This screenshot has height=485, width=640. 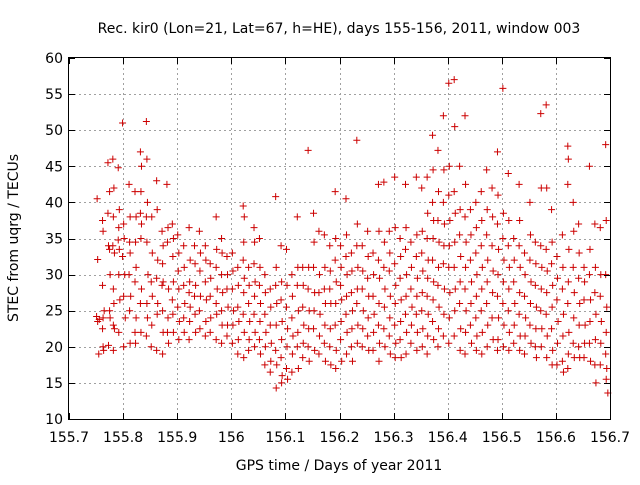 I want to click on x-tick-label: 156.3, so click(x=394, y=438).